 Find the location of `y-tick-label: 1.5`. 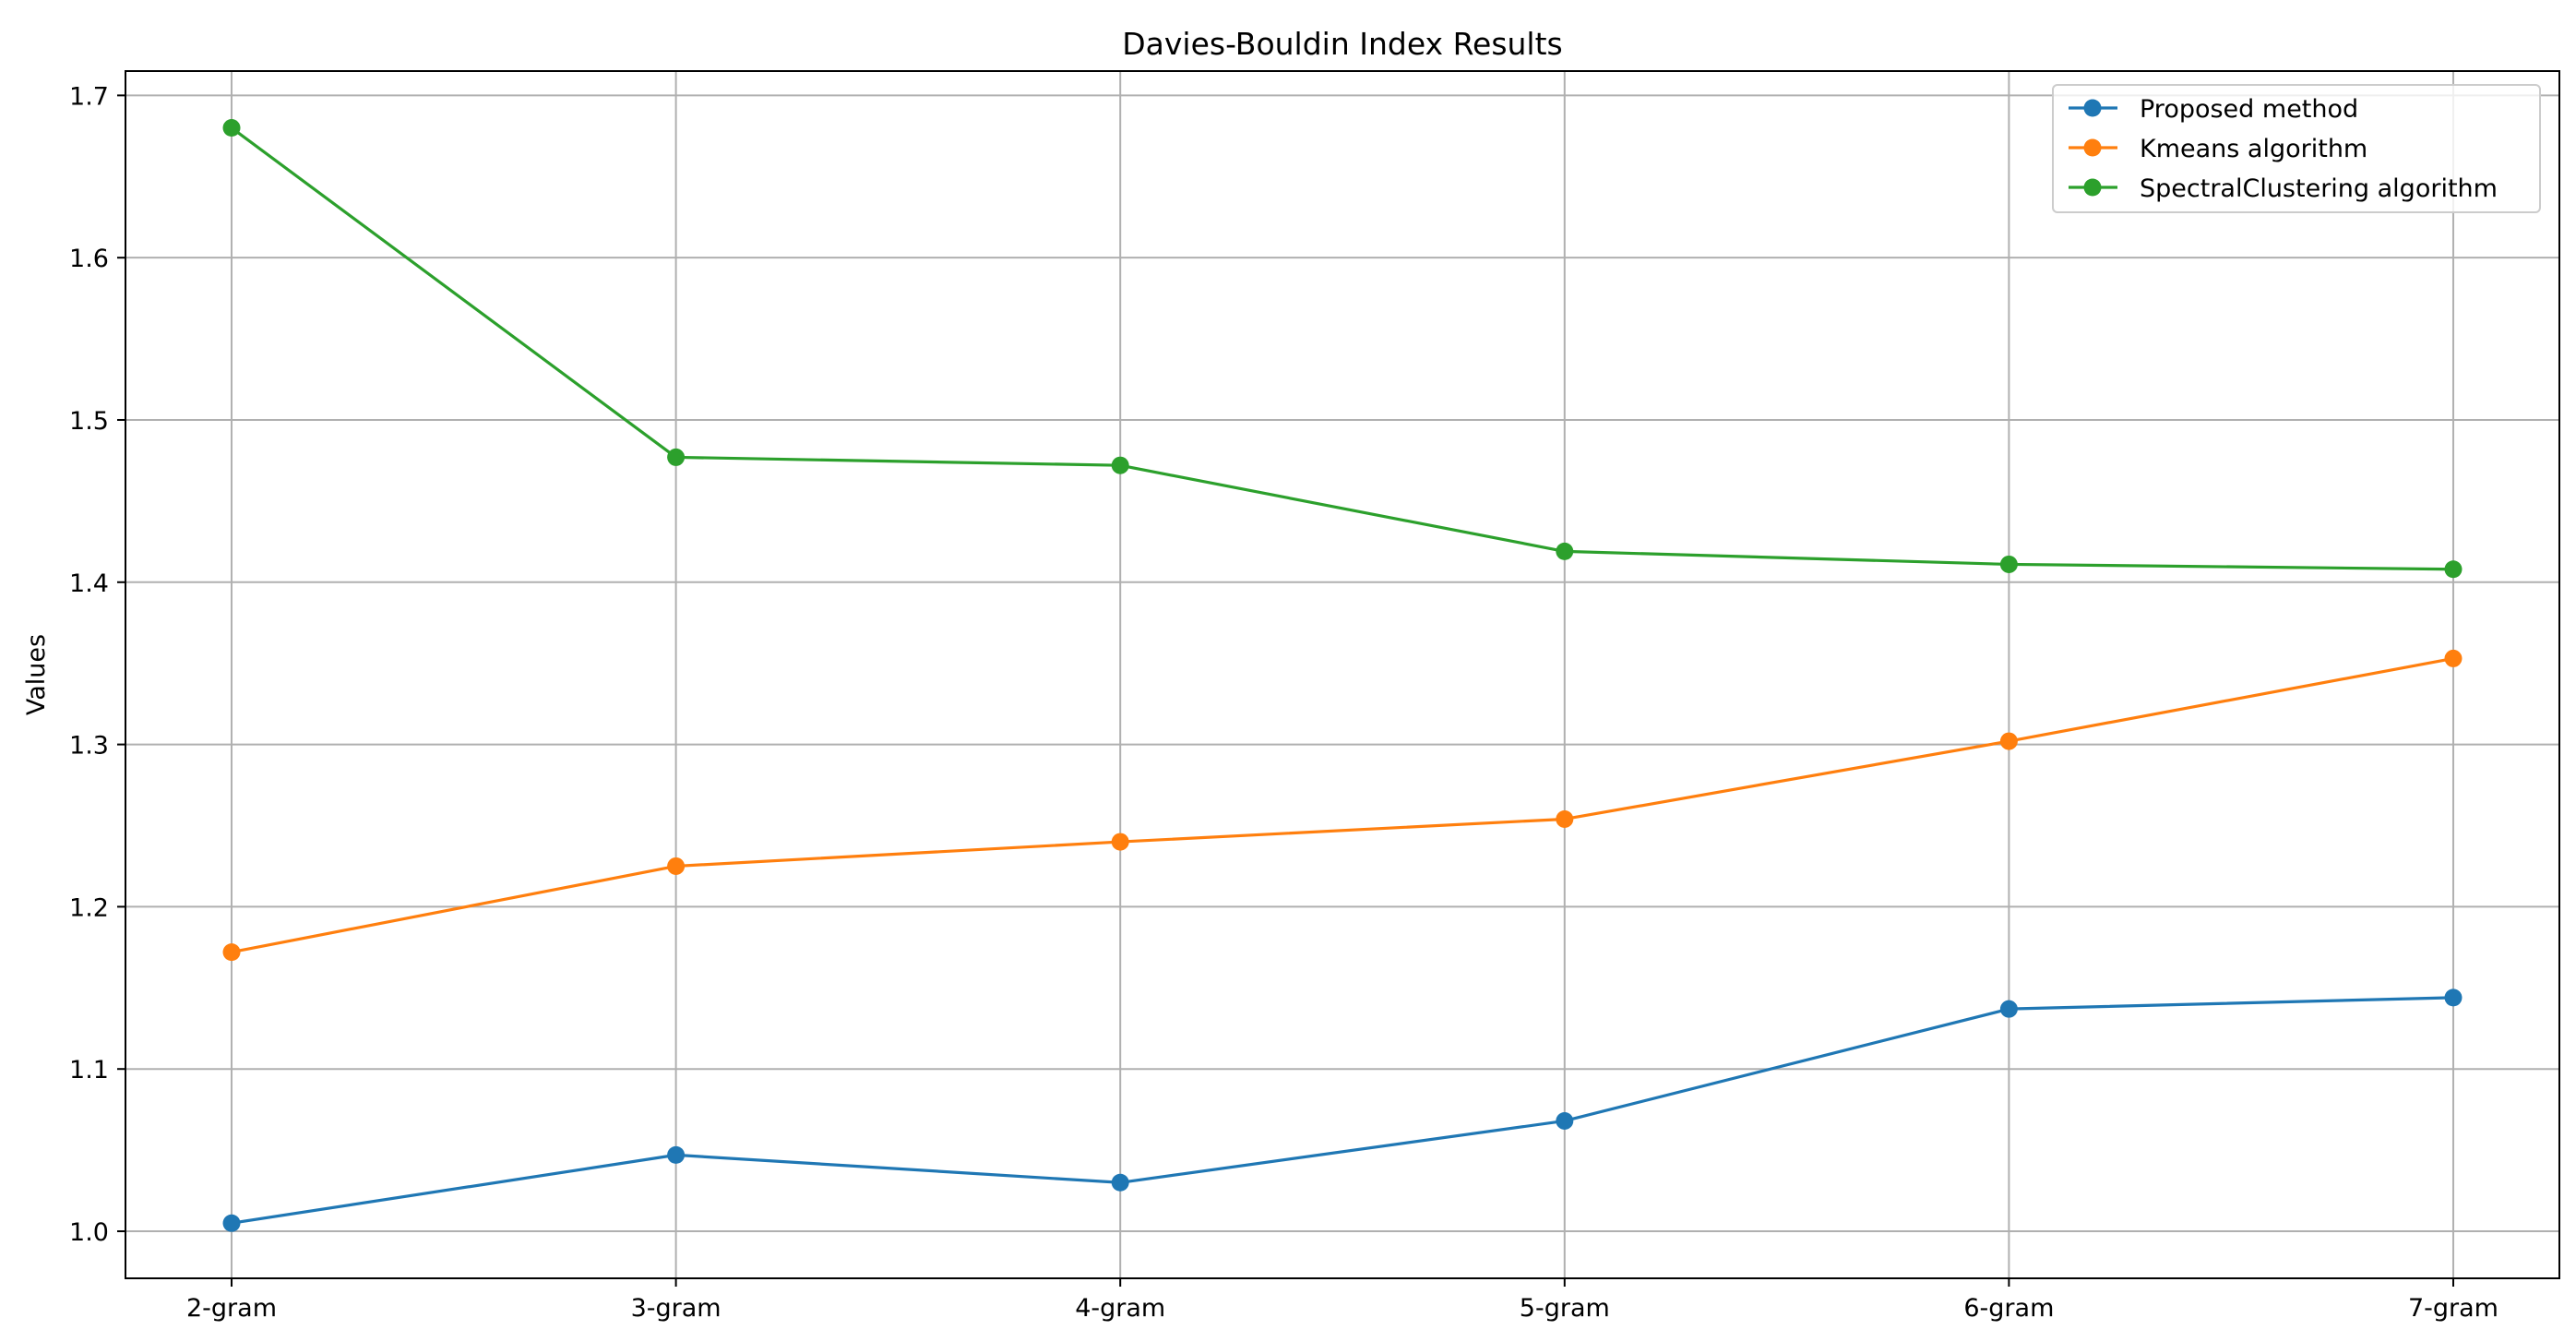

y-tick-label: 1.5 is located at coordinates (89, 421).